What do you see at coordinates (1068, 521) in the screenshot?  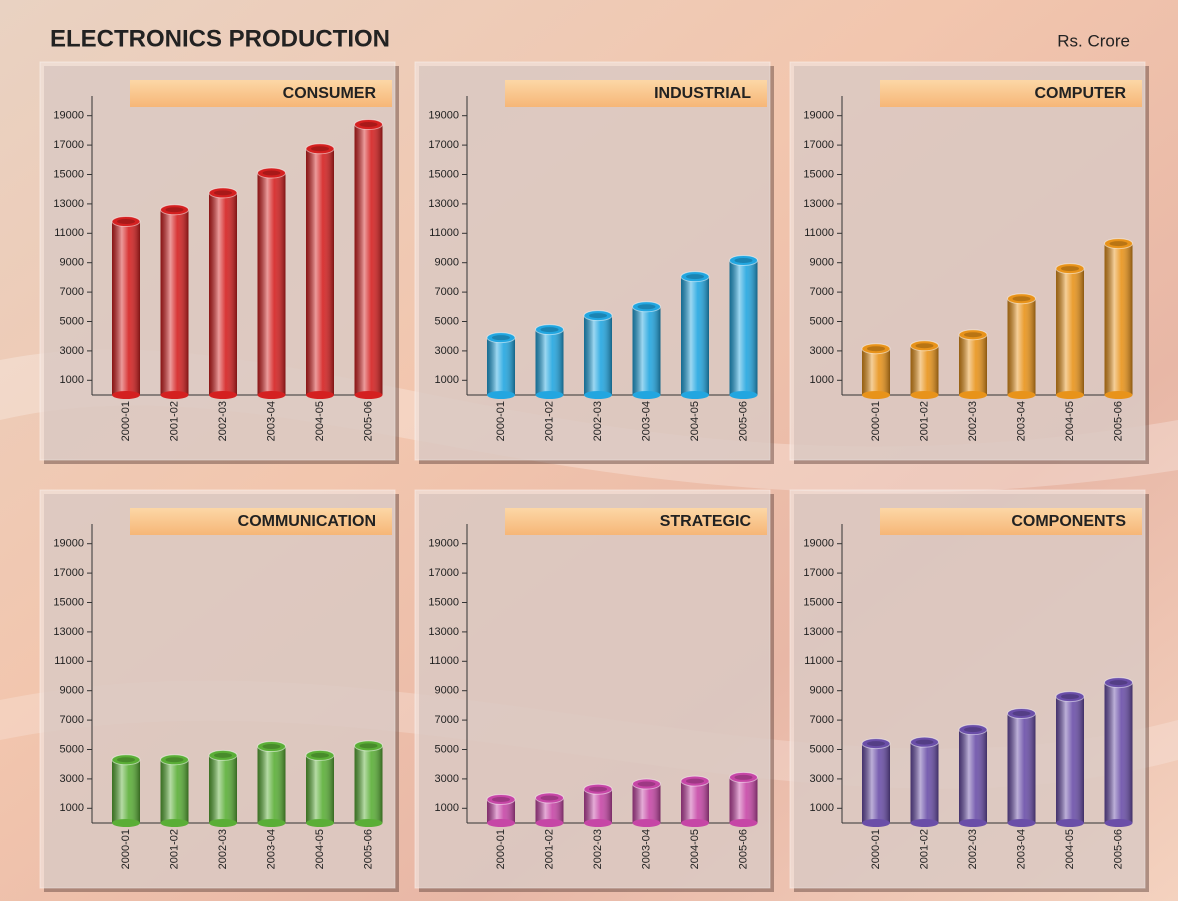 I see `chart-title: COMPONENTS` at bounding box center [1068, 521].